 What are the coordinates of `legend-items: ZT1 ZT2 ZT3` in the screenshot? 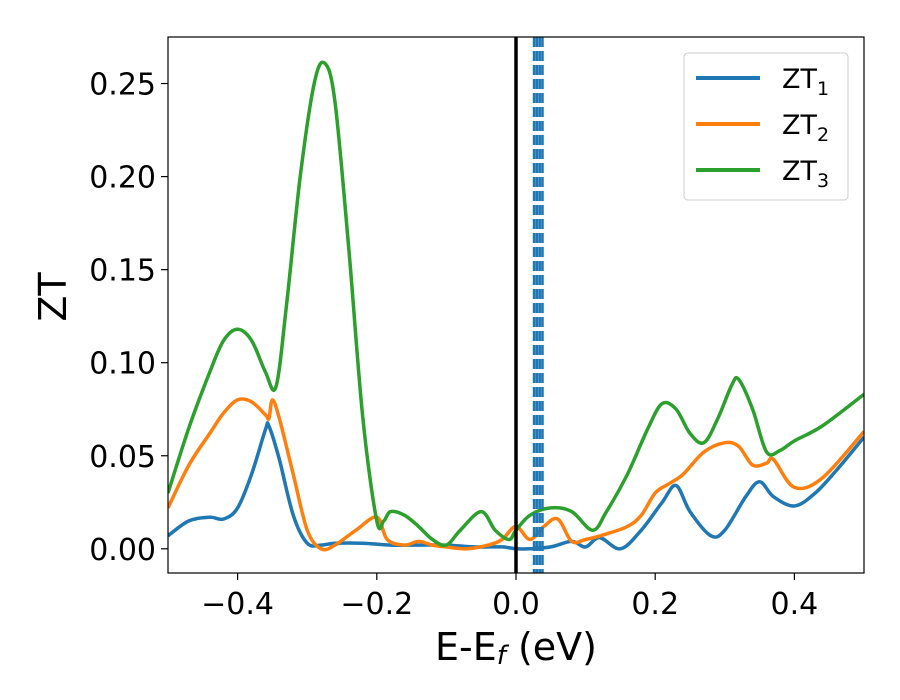 It's located at (762, 128).